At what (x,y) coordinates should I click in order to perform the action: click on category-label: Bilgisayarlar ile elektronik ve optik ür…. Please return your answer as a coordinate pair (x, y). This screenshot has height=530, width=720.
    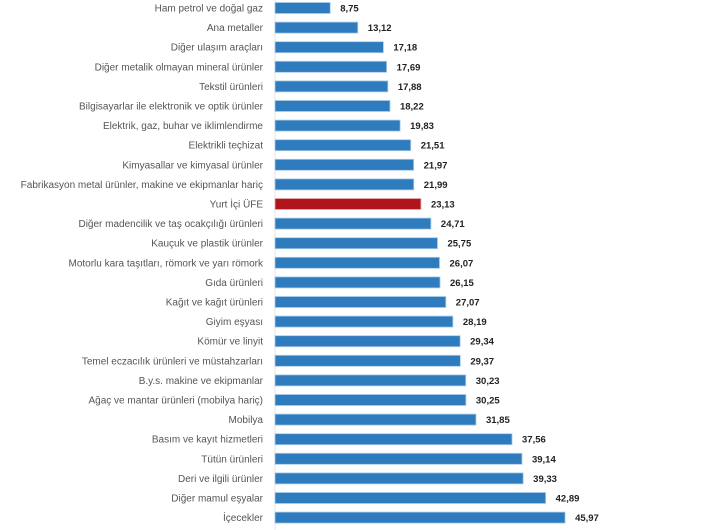
    Looking at the image, I should click on (171, 107).